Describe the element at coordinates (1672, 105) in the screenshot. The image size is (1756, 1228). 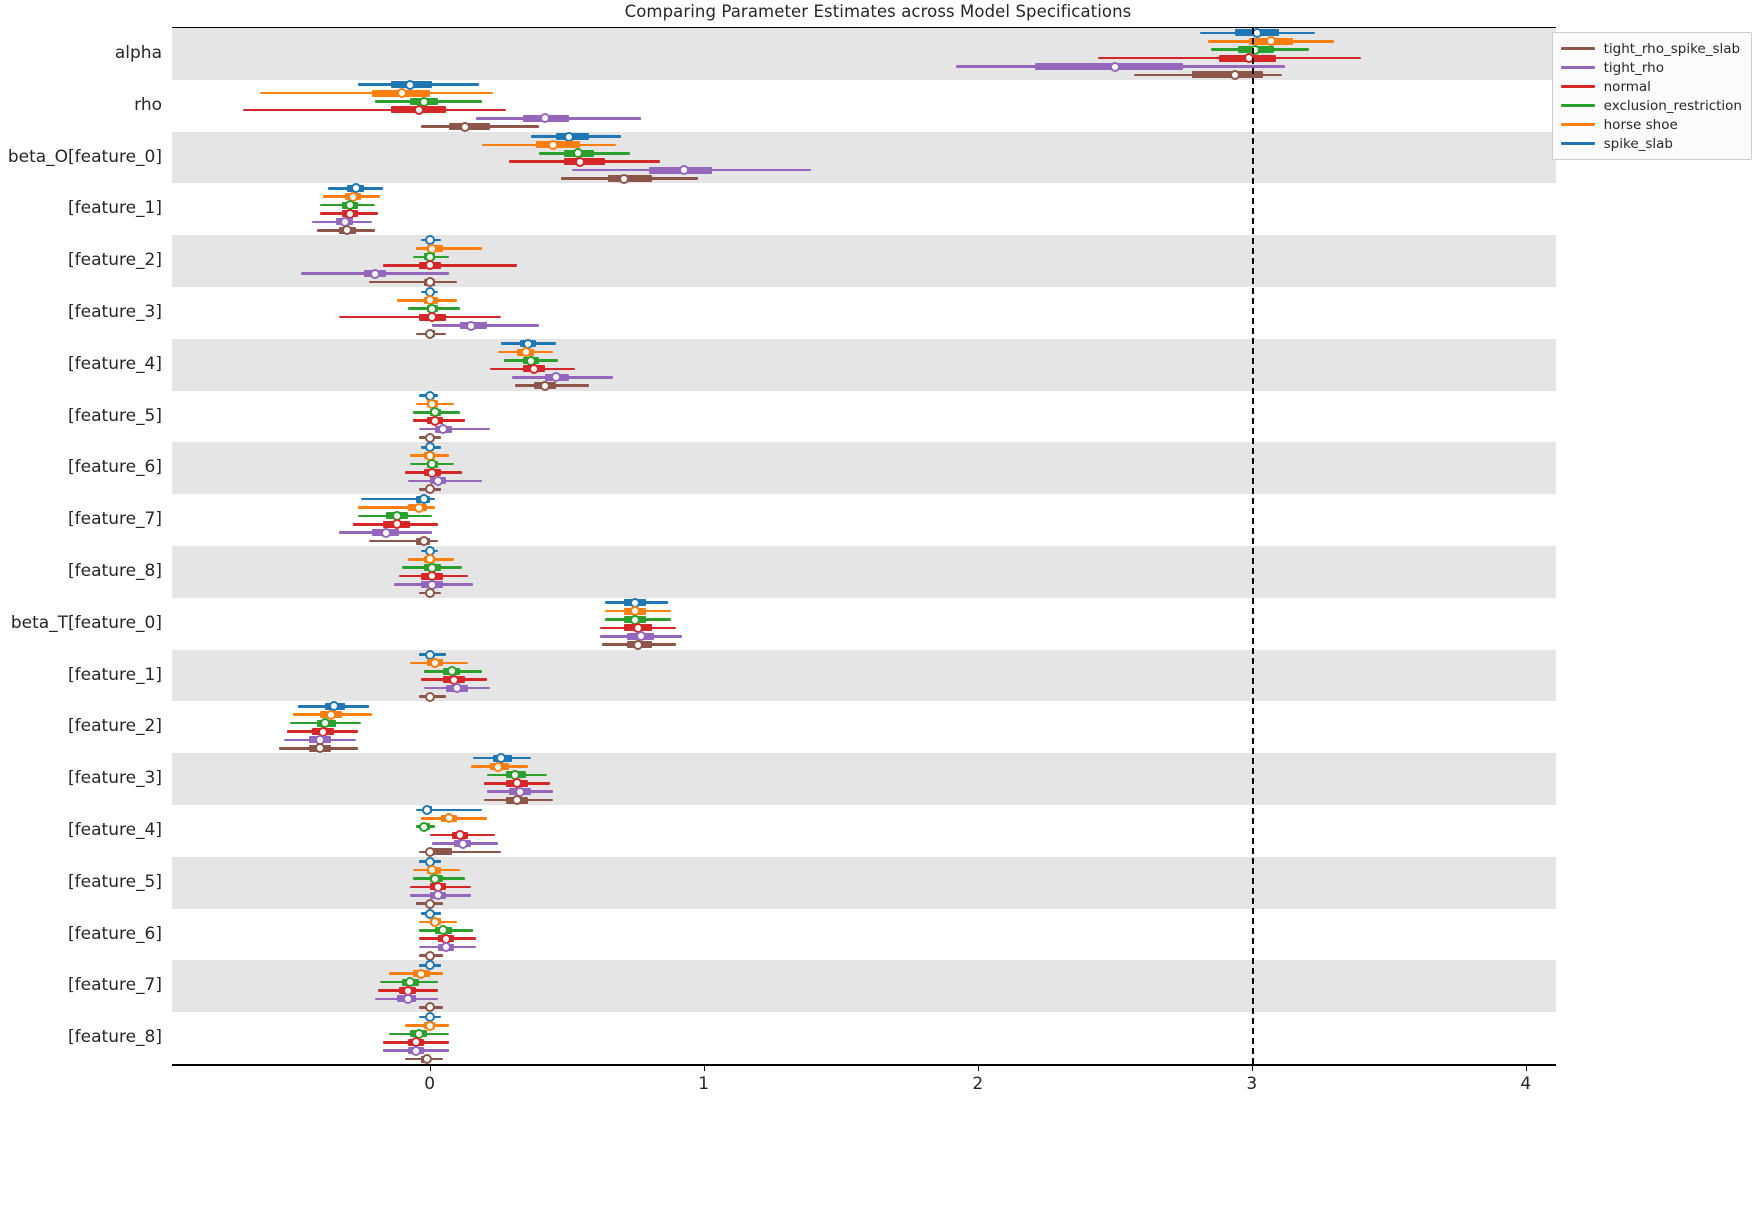
I see `legend-item-label: exclusion_restriction` at that location.